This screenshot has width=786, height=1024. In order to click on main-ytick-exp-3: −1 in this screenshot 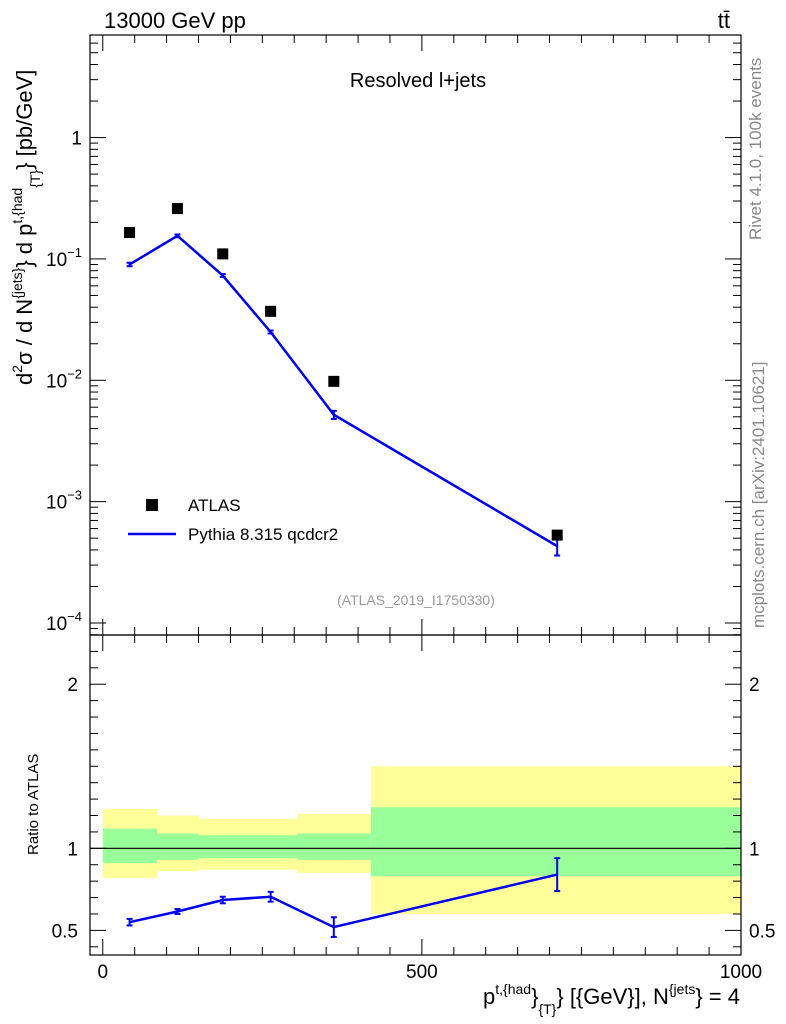, I will do `click(74, 252)`.